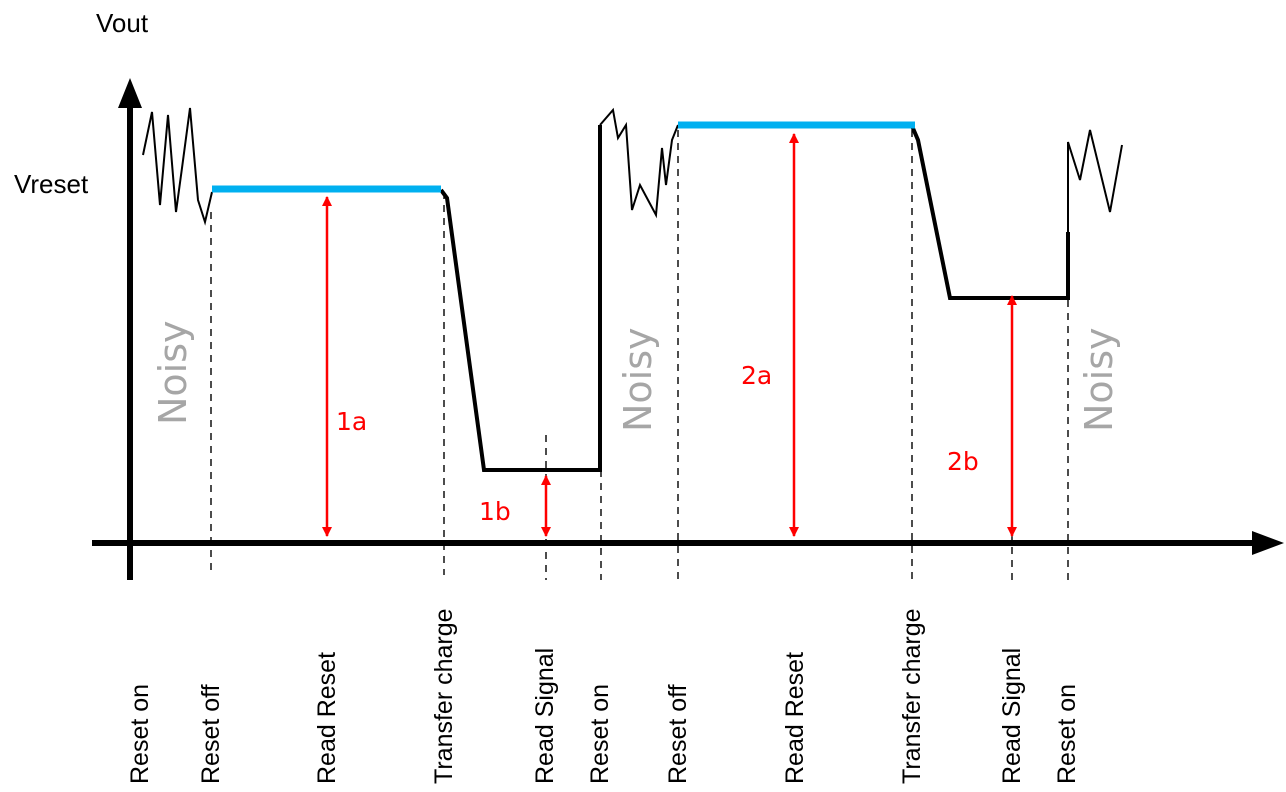 The height and width of the screenshot is (792, 1286). I want to click on event-label-read-reset-1: Read Reset, so click(327, 718).